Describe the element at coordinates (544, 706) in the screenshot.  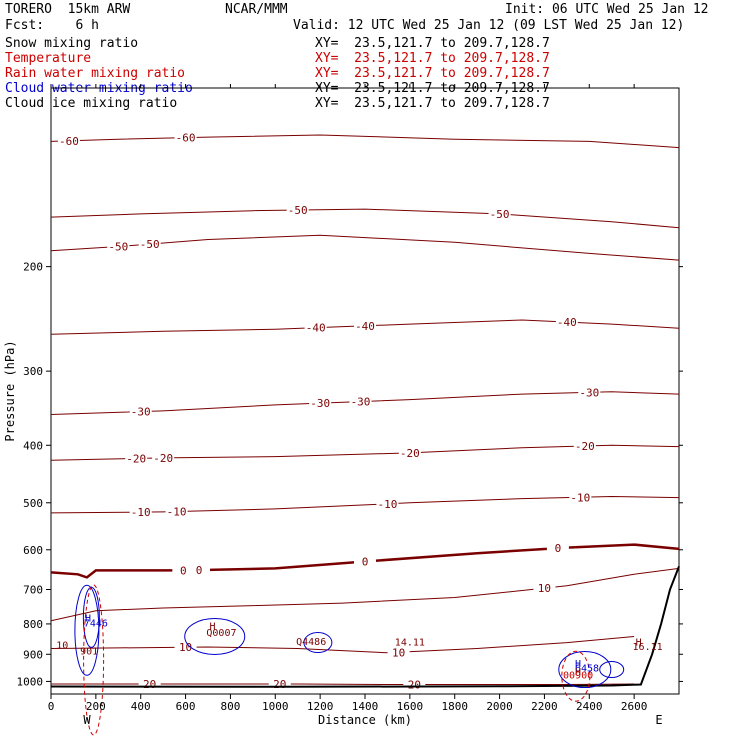
I see `x-tick-label: 2200` at that location.